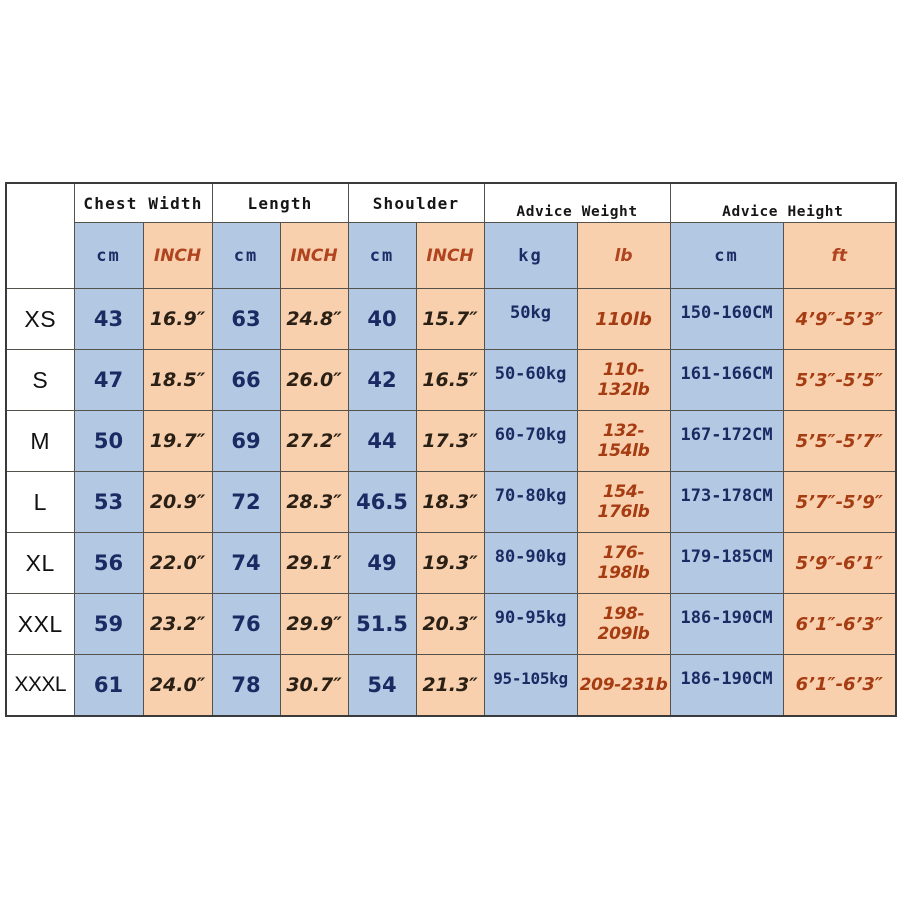 The width and height of the screenshot is (900, 900). I want to click on size-label: L, so click(40, 502).